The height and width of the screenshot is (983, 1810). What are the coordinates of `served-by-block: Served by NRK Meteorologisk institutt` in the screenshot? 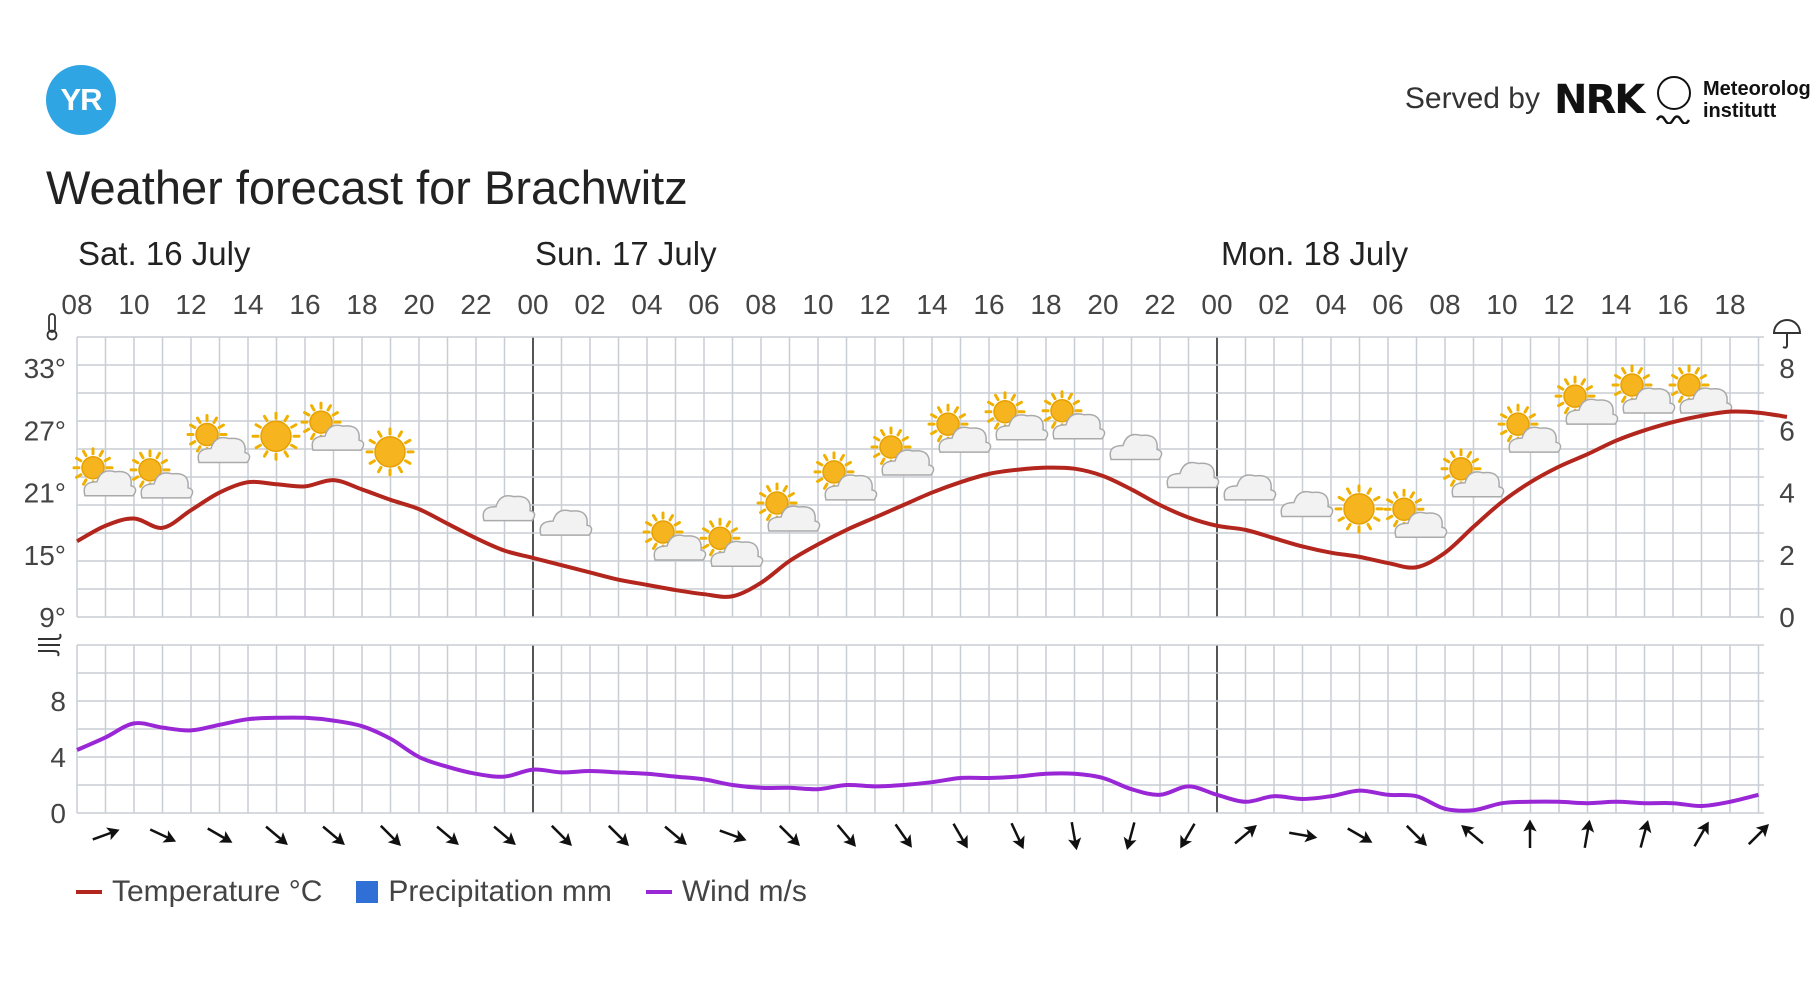 It's located at (1460, 108).